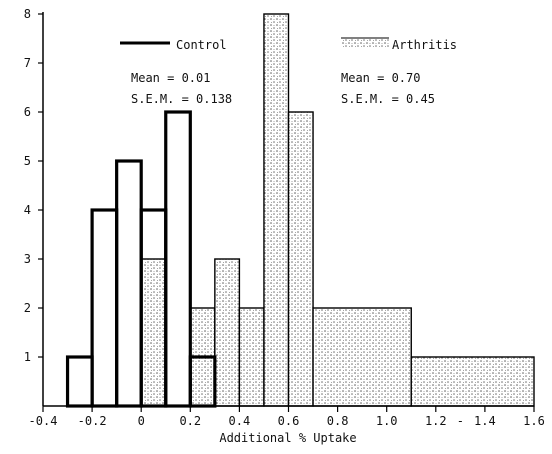 The image size is (552, 454). What do you see at coordinates (92, 421) in the screenshot?
I see `x-tick-label: -0.2` at bounding box center [92, 421].